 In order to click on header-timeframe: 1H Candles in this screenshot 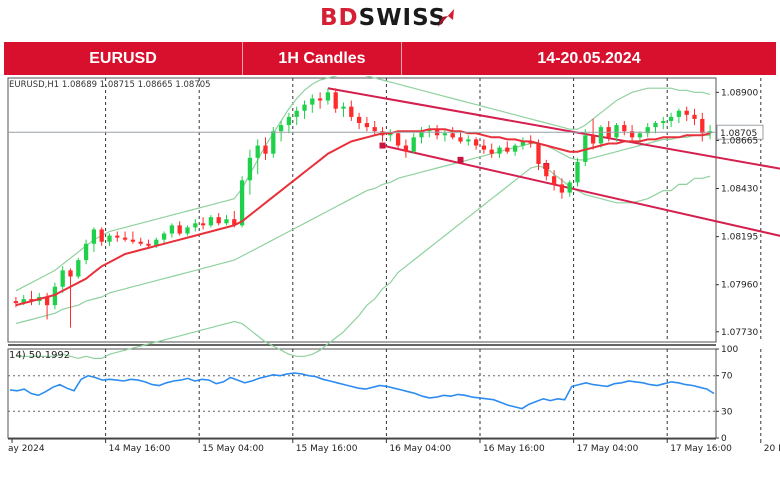, I will do `click(322, 58)`.